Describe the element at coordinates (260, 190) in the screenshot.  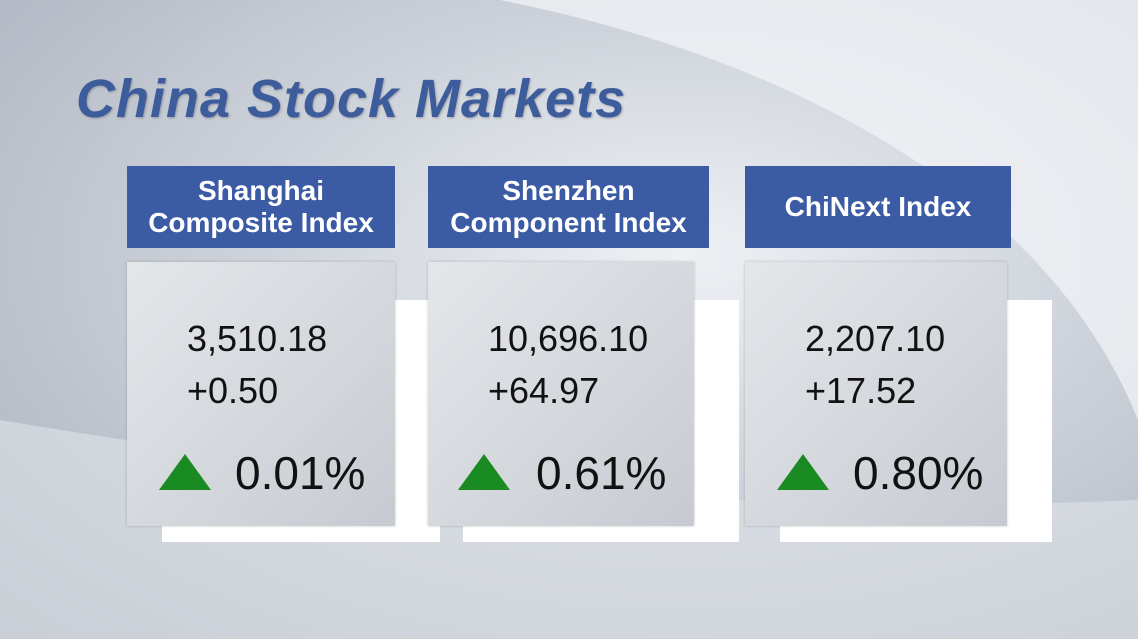
I see `header-line: Shanghai` at that location.